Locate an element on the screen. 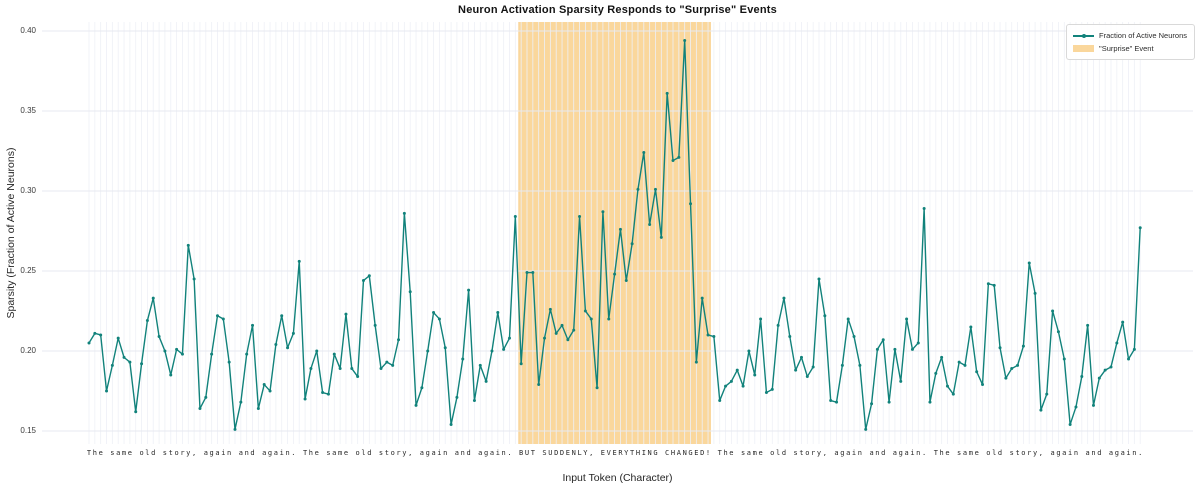 Image resolution: width=1200 pixels, height=491 pixels. x-tick-char: B is located at coordinates (521, 453).